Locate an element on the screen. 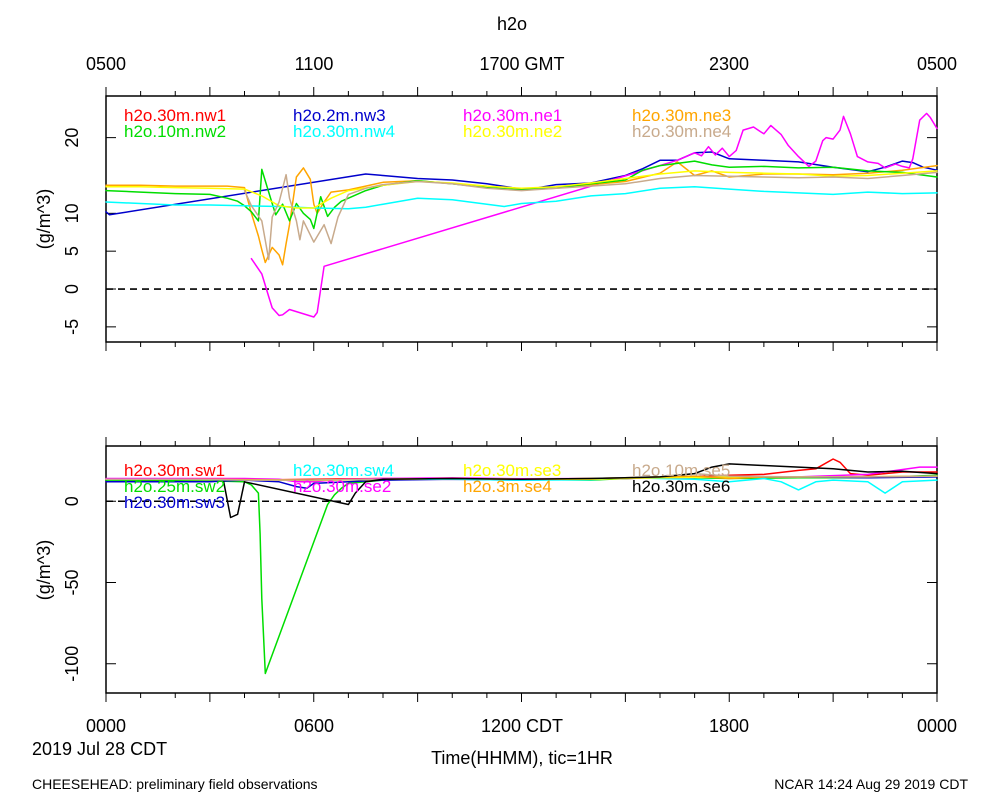 The height and width of the screenshot is (800, 1000). upper-y-tick-label: 5 is located at coordinates (72, 251).